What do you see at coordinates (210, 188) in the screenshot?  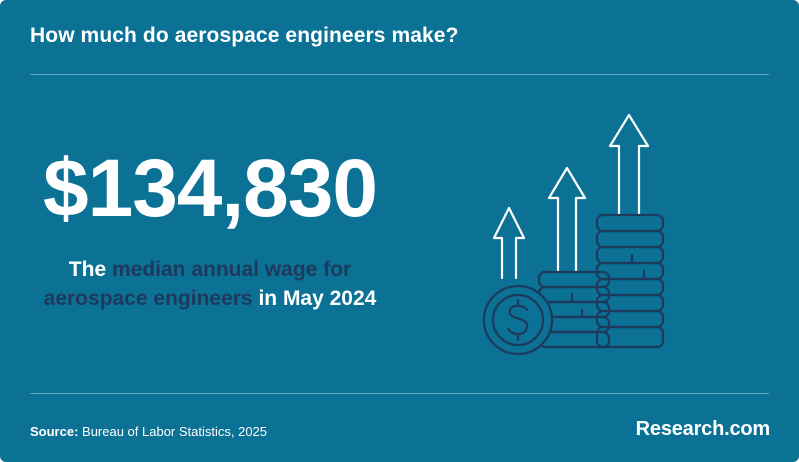 I see `wage-value: $134,830` at bounding box center [210, 188].